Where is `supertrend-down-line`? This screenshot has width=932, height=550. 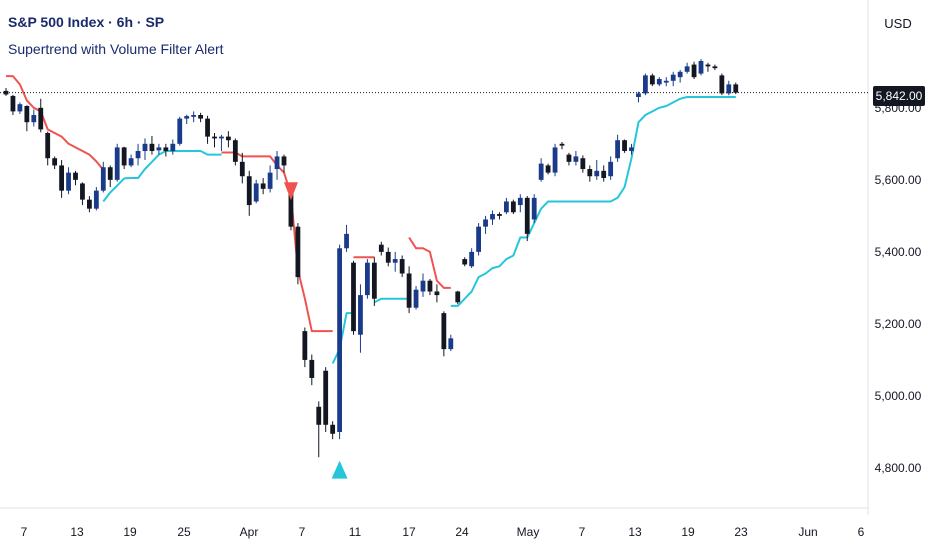
supertrend-down-line is located at coordinates (55, 123).